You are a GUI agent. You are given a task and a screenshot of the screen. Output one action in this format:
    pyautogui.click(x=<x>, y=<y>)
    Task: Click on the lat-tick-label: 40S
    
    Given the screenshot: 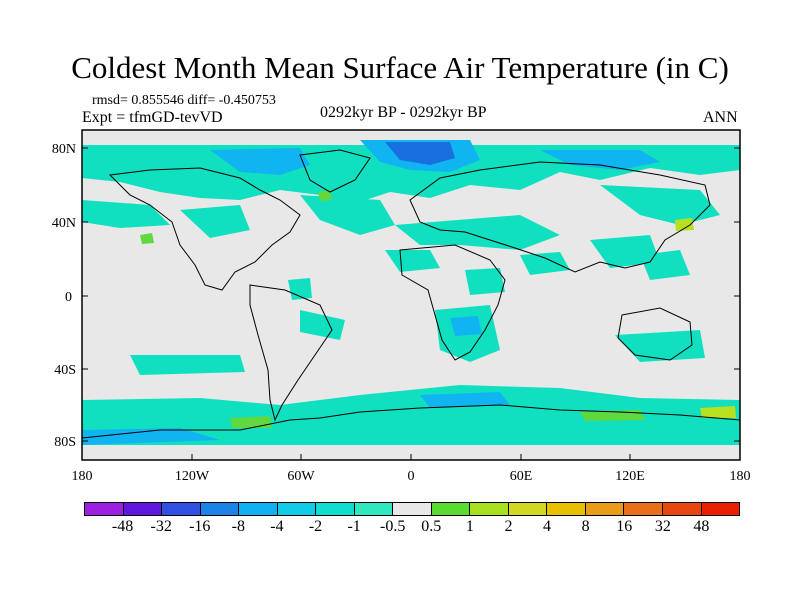 What is the action you would take?
    pyautogui.click(x=65, y=370)
    